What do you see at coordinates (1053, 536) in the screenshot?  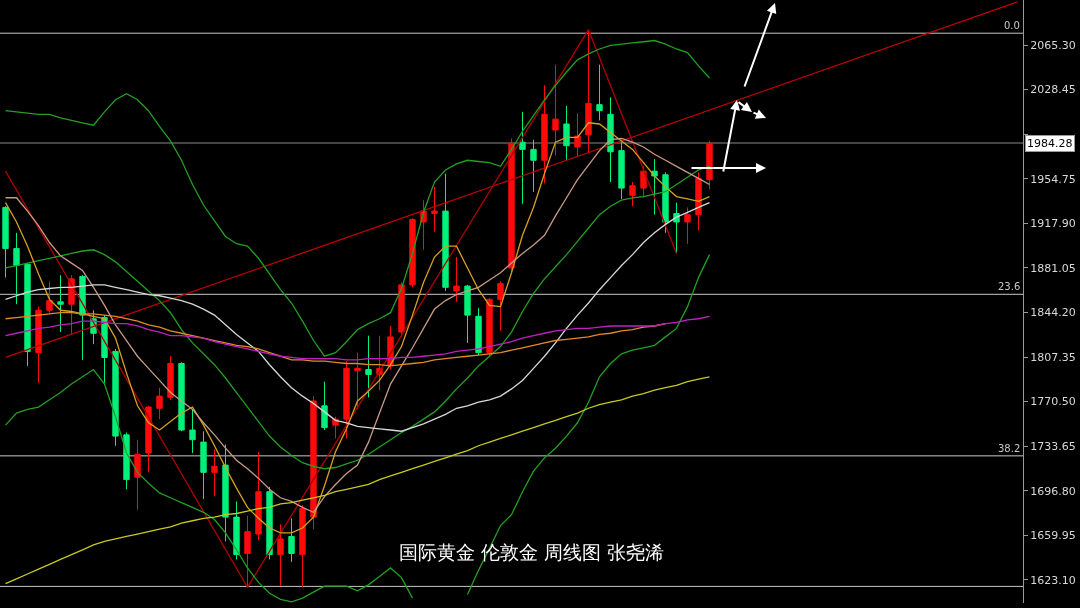 I see `y-tick-label: 1659.95` at bounding box center [1053, 536].